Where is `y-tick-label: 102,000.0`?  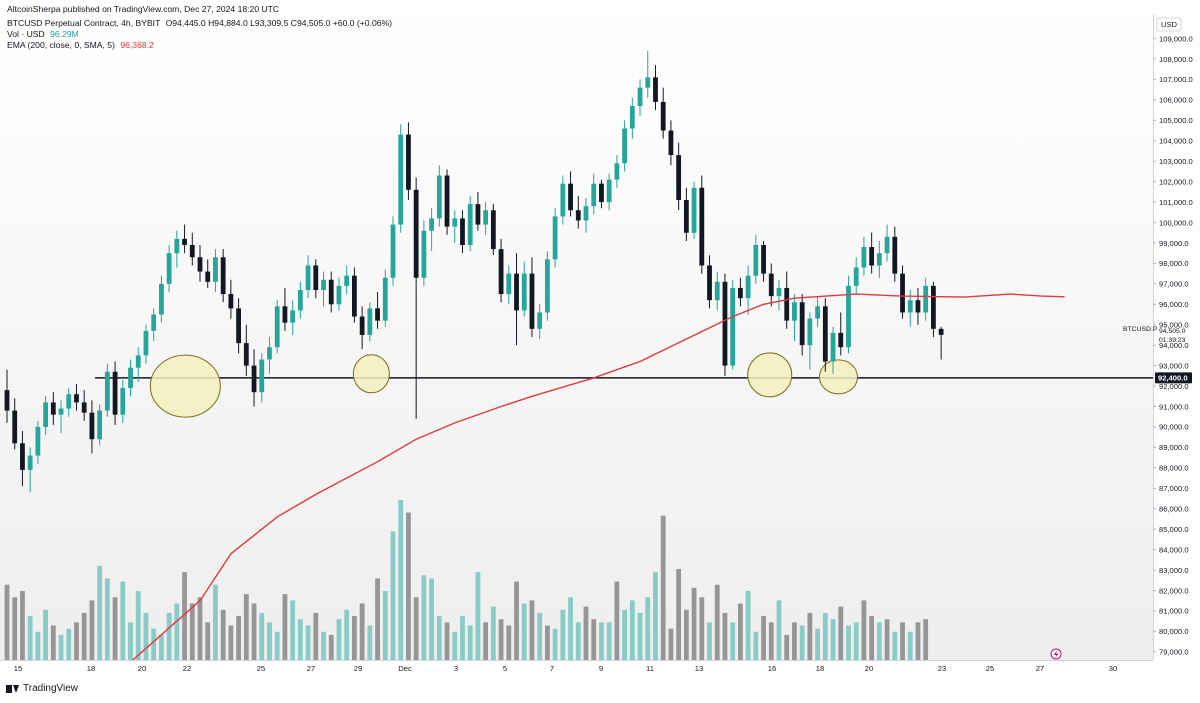
y-tick-label: 102,000.0 is located at coordinates (1176, 181).